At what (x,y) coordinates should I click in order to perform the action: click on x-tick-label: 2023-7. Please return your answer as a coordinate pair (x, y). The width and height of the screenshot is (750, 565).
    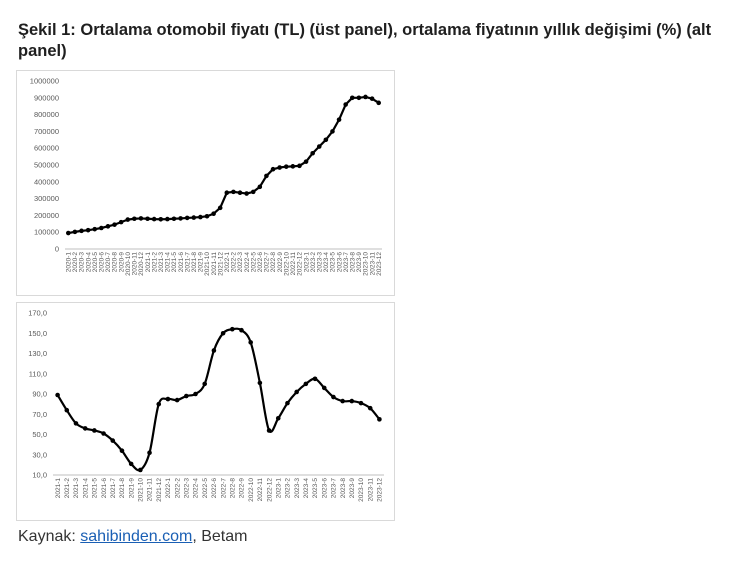
    Looking at the image, I should click on (334, 488).